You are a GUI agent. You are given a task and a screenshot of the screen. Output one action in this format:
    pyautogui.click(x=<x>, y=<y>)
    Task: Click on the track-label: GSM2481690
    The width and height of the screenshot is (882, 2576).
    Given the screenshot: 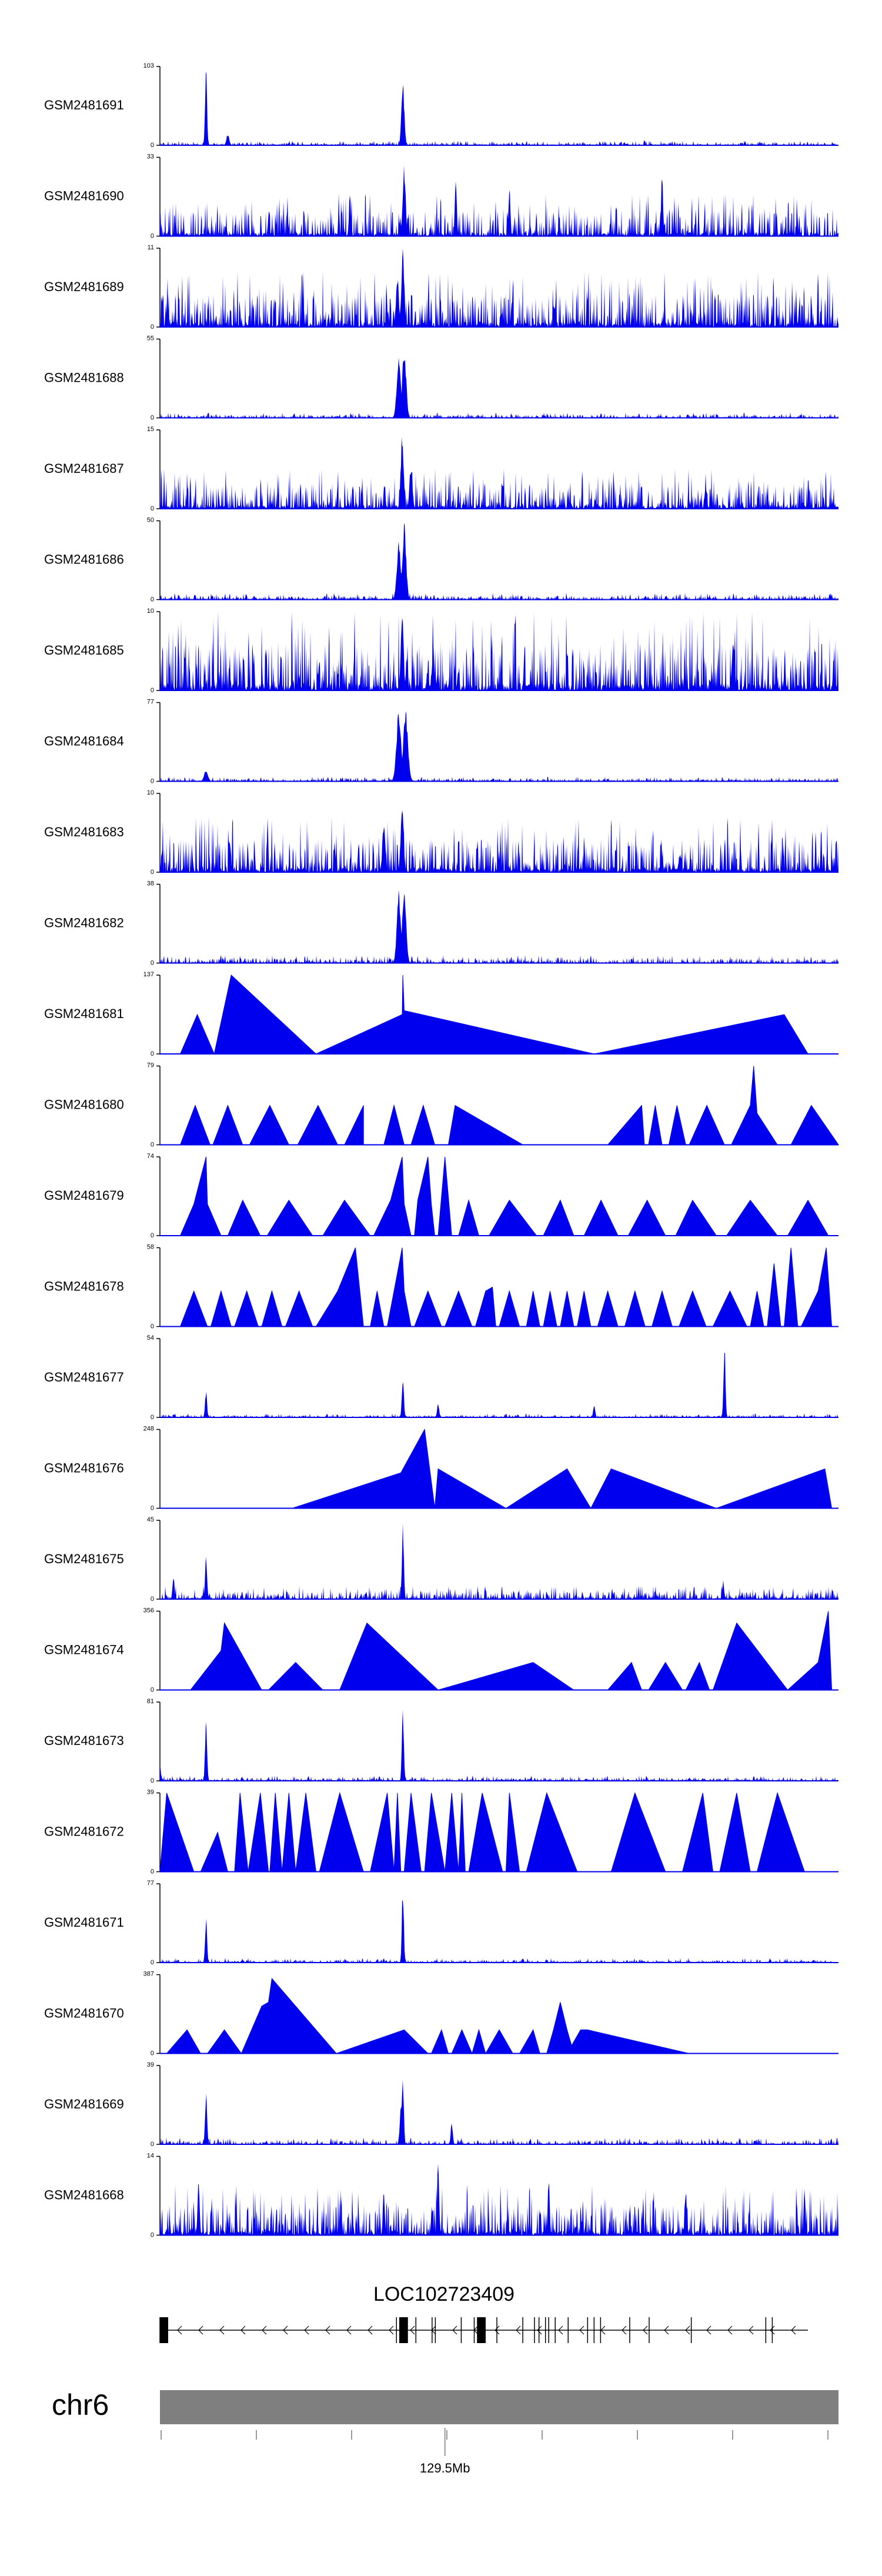 What is the action you would take?
    pyautogui.click(x=84, y=195)
    